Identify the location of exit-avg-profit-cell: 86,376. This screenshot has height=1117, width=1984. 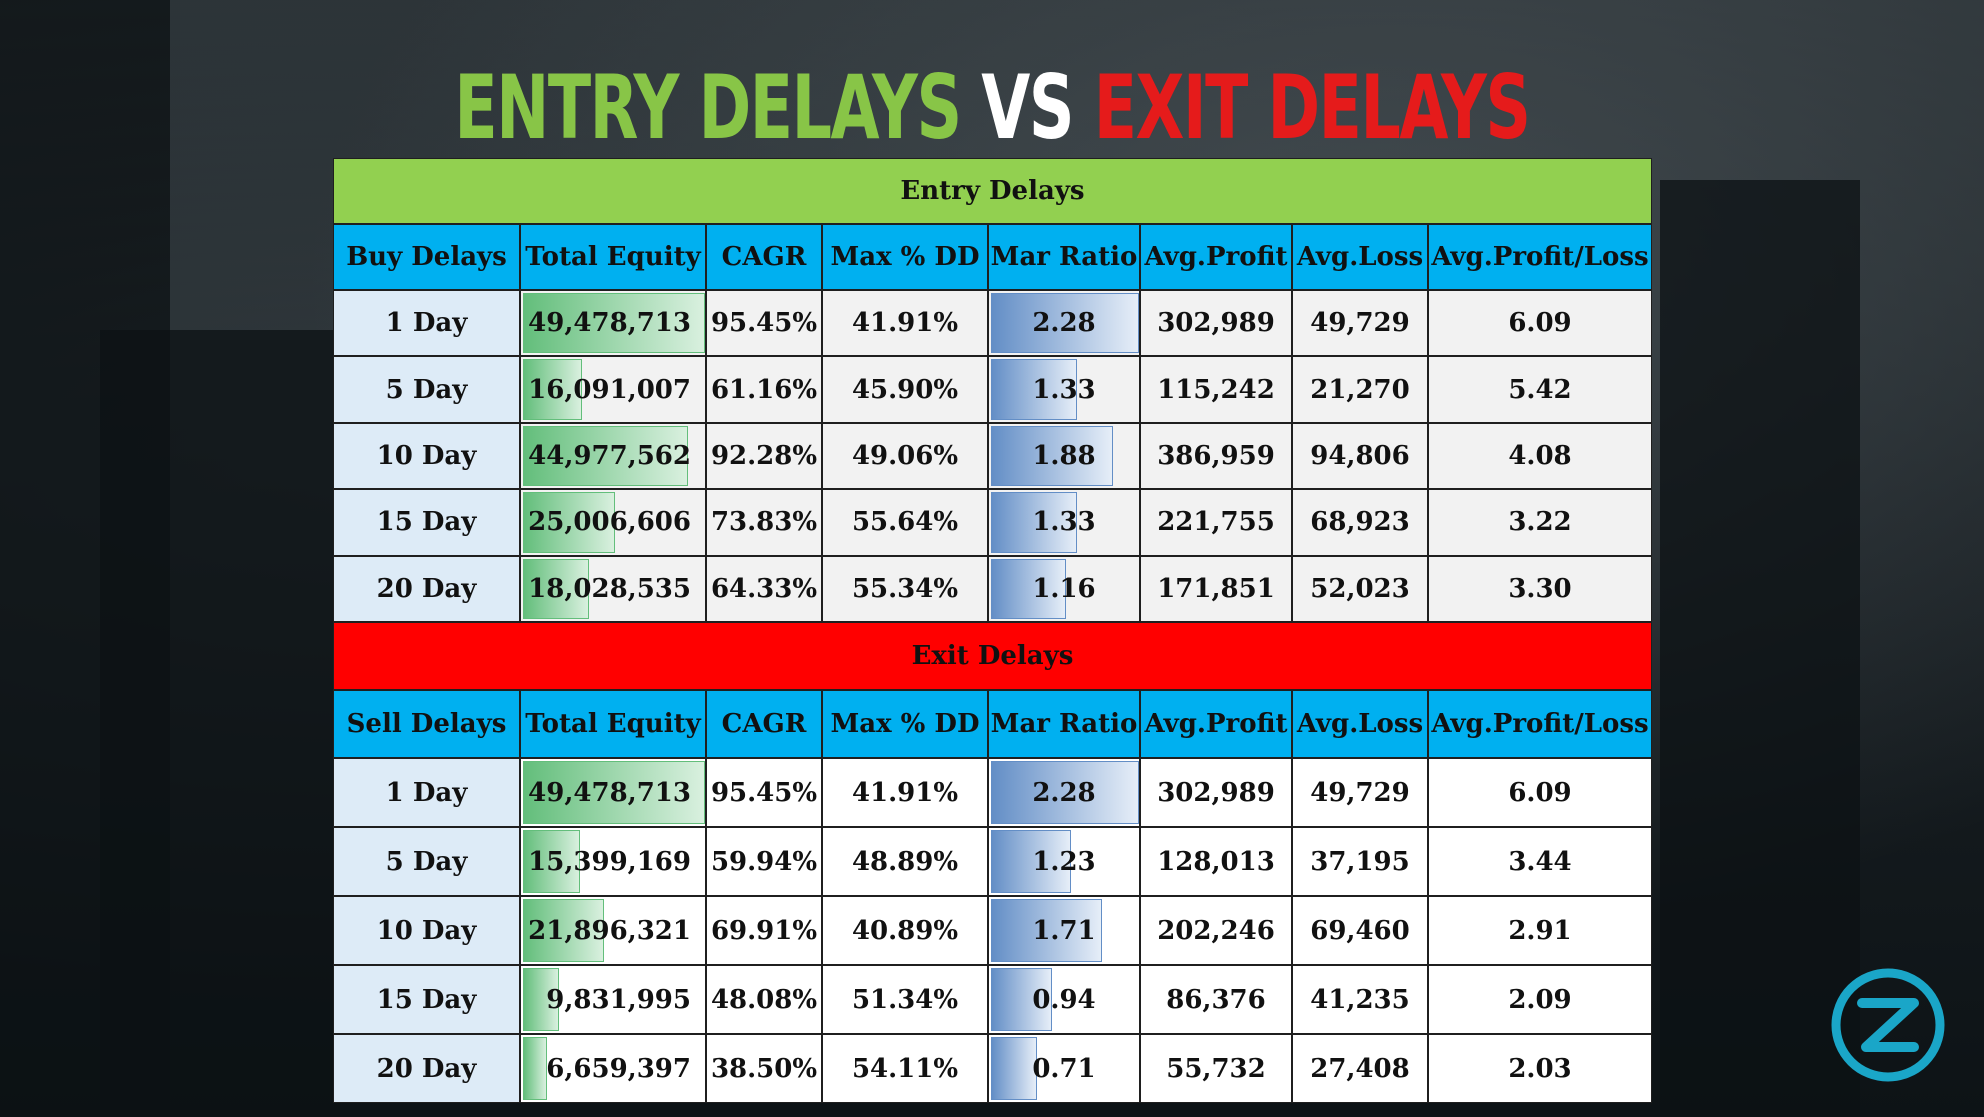
(1216, 999).